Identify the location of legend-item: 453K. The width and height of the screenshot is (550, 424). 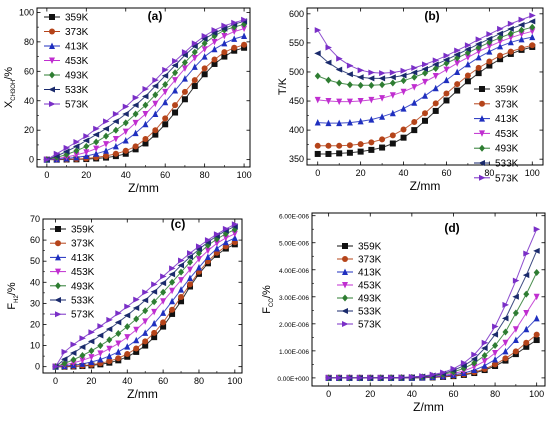
(72, 272).